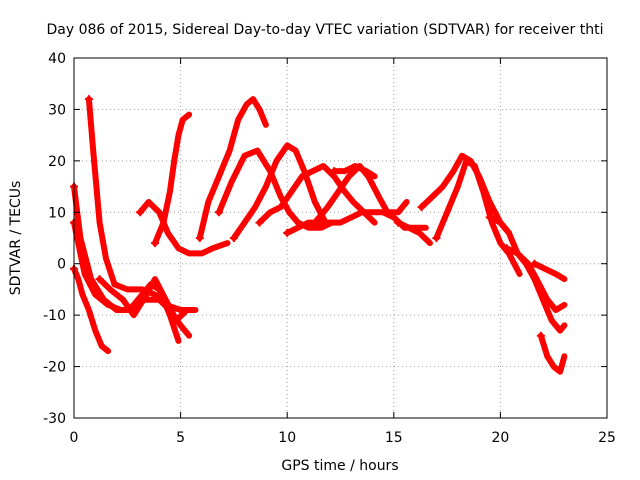 The width and height of the screenshot is (640, 480). I want to click on series-7-start-point, so click(140, 212).